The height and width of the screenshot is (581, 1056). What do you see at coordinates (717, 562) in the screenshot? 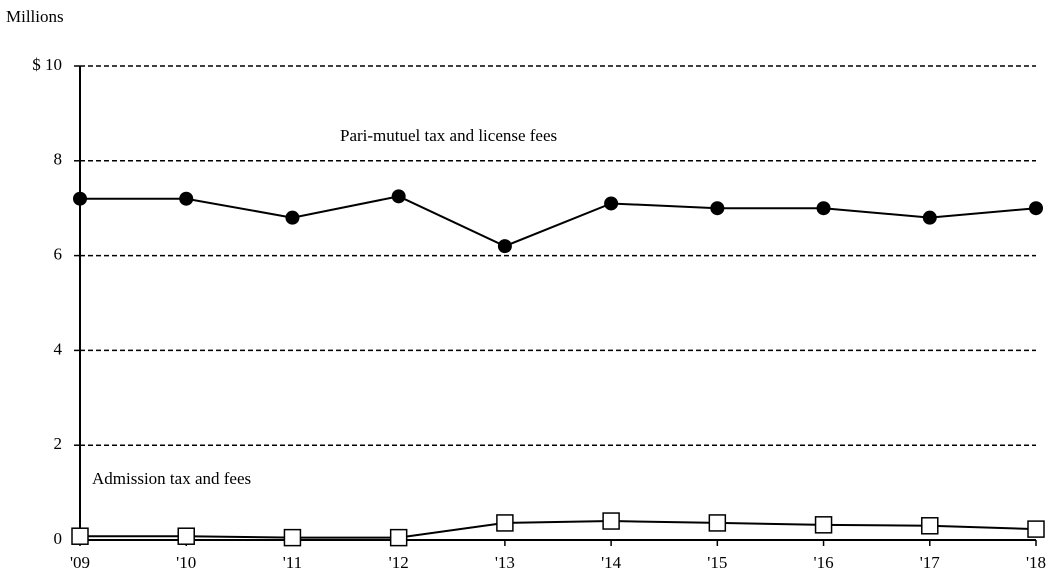
I see `x-tick-label: '15` at bounding box center [717, 562].